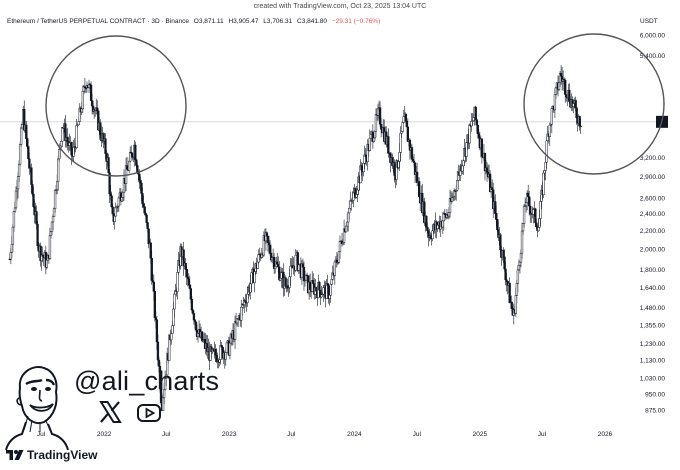  Describe the element at coordinates (62, 455) in the screenshot. I see `tradingview-brand: TradingView` at that location.